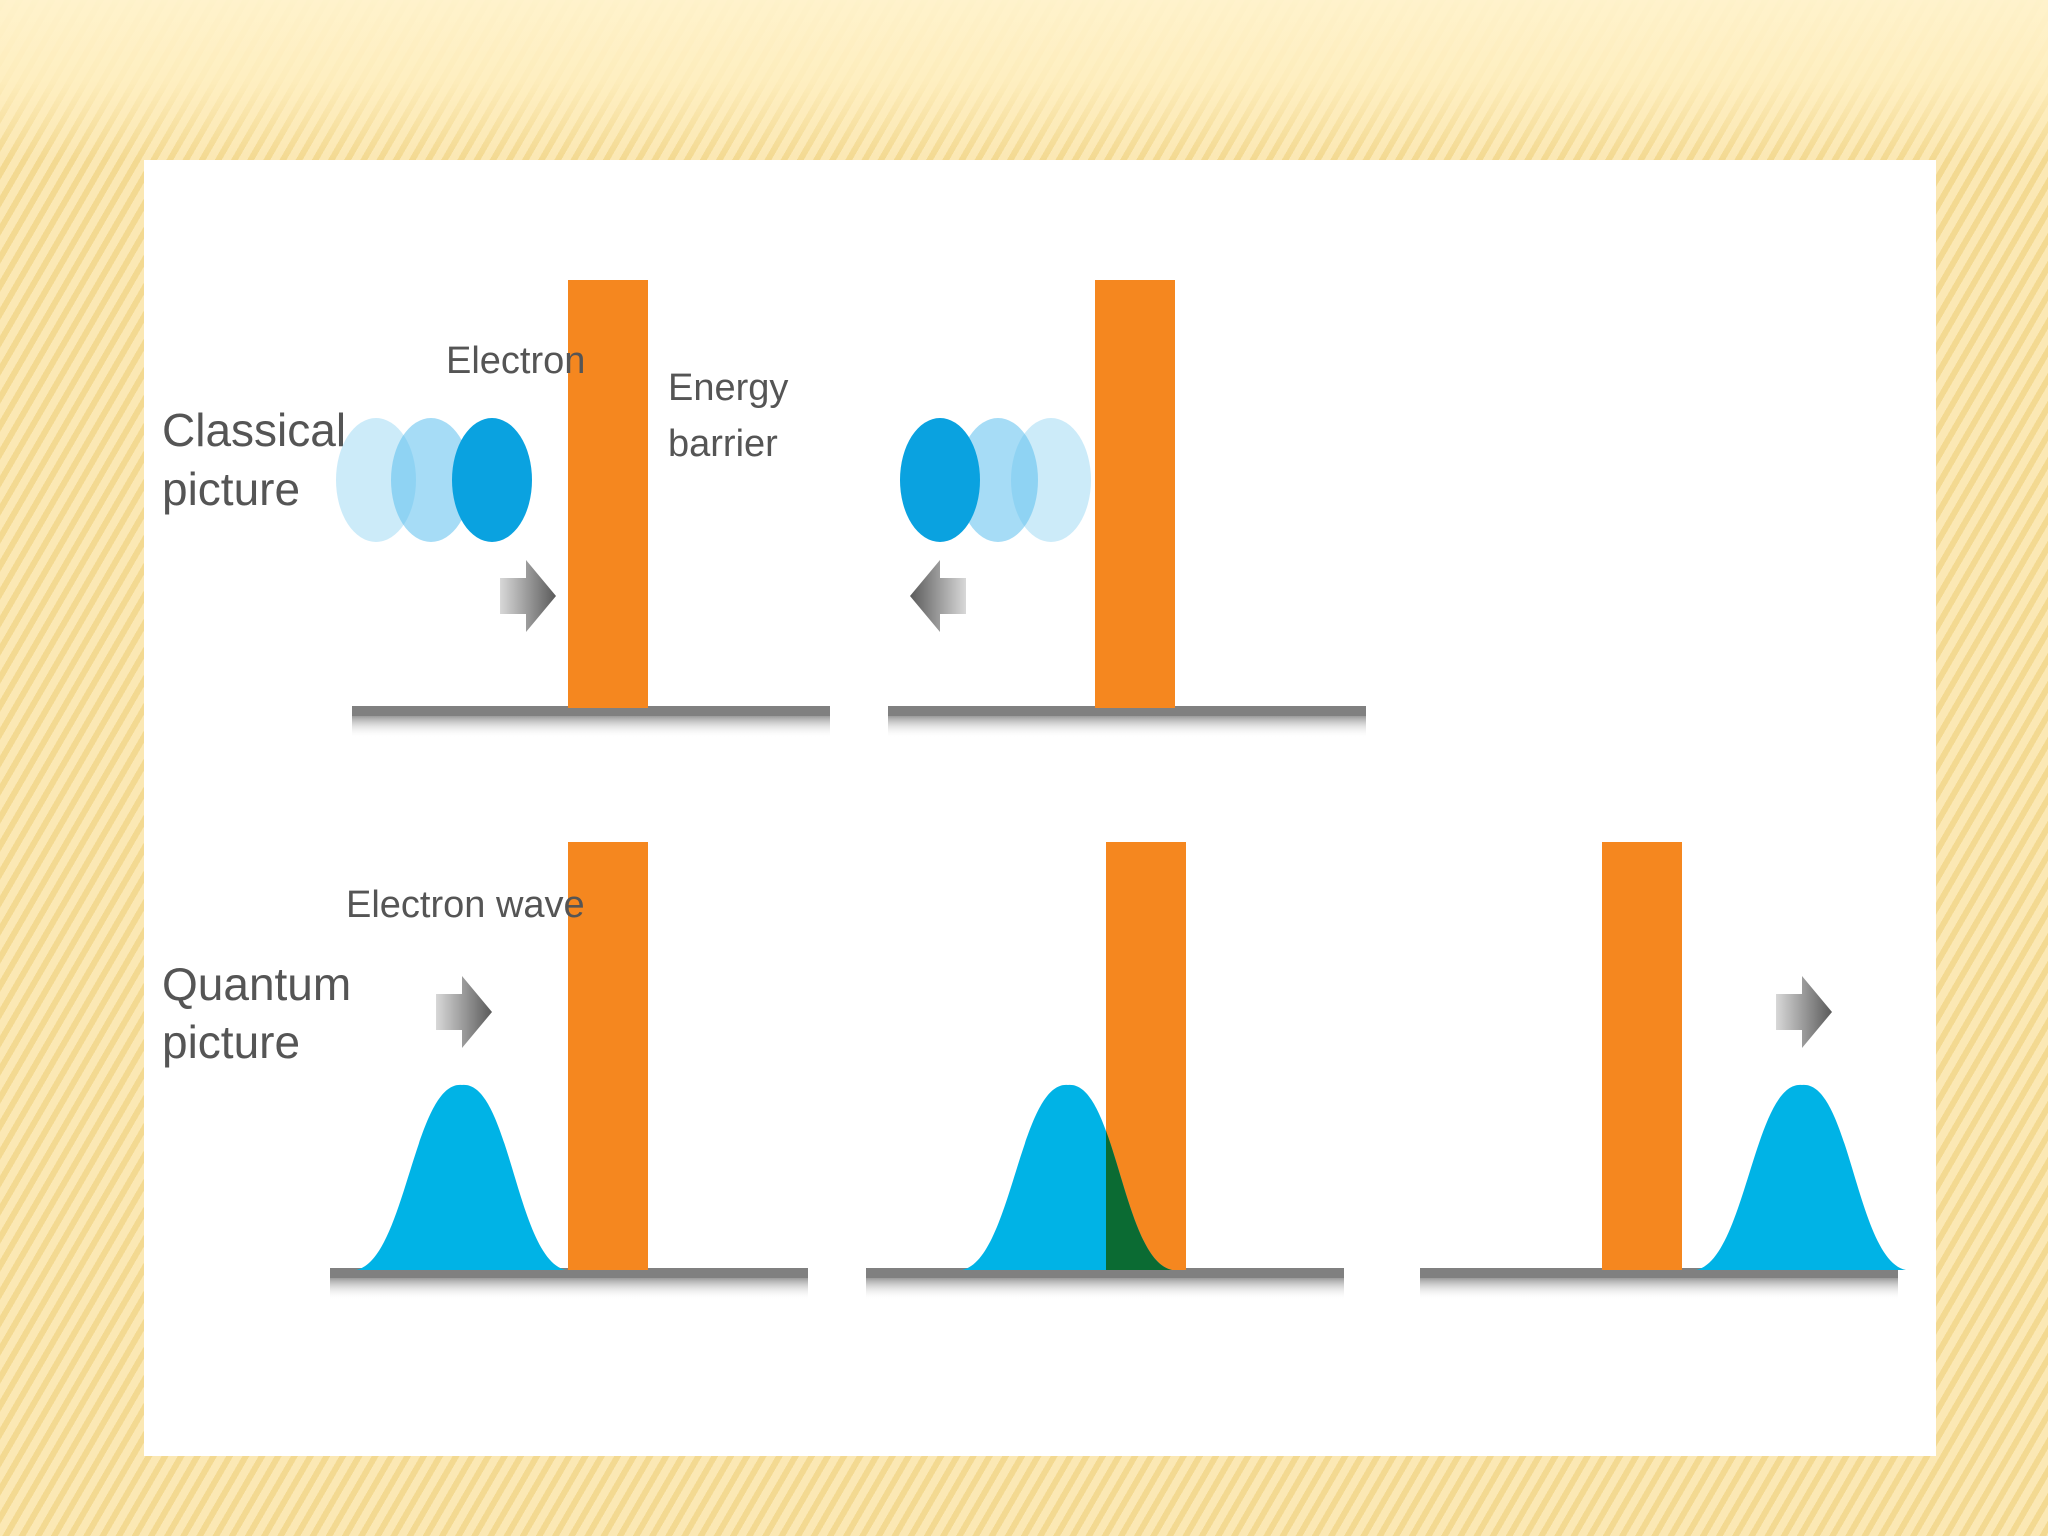 The height and width of the screenshot is (1536, 2048). What do you see at coordinates (1105, 1071) in the screenshot?
I see `quantum-panel-tunneling` at bounding box center [1105, 1071].